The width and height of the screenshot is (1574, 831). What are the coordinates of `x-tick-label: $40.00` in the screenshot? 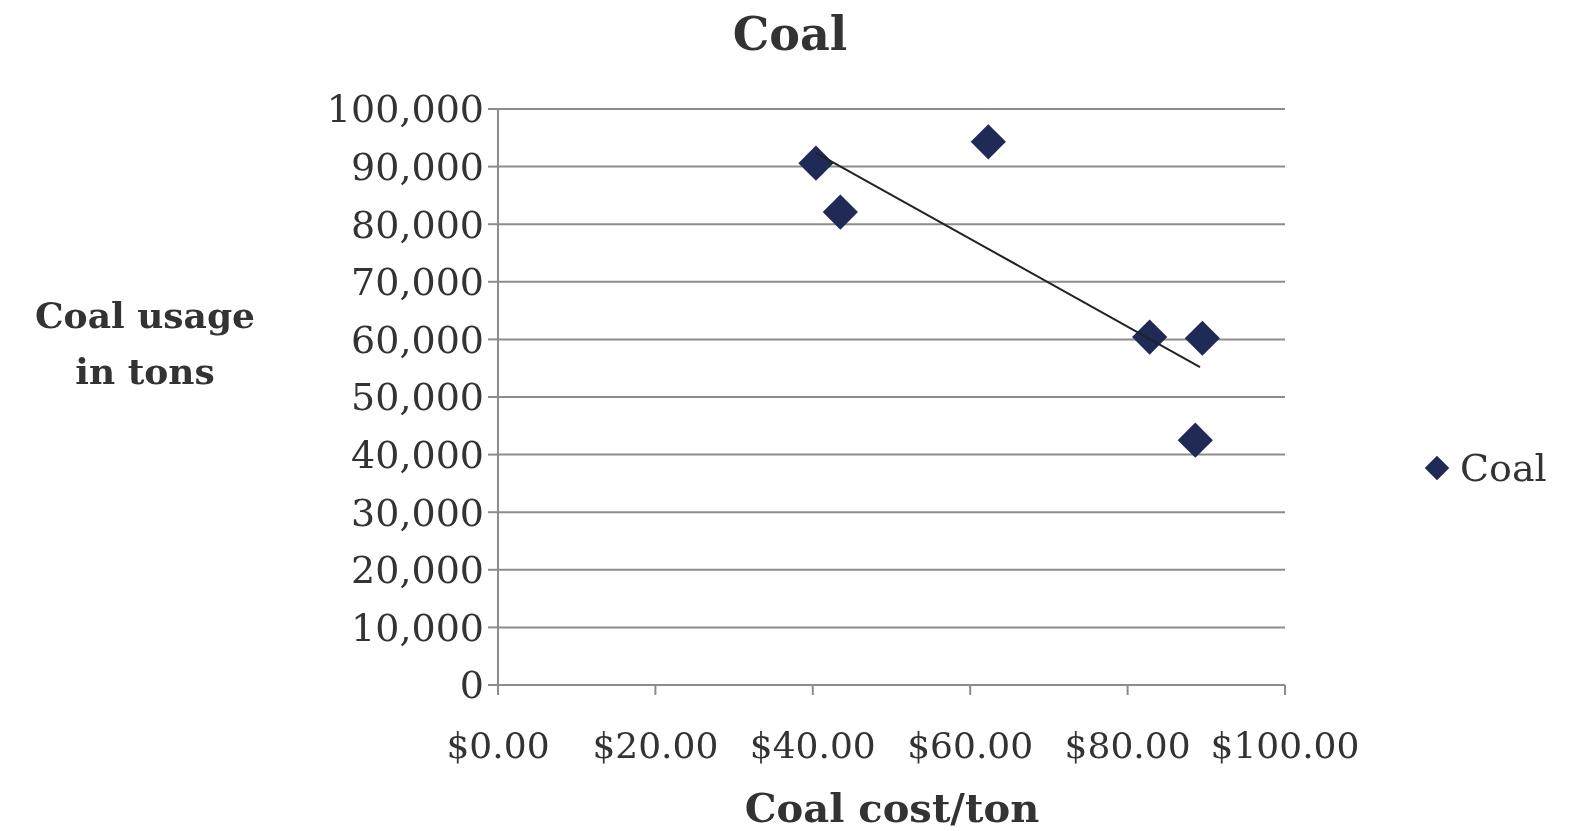 It's located at (812, 745).